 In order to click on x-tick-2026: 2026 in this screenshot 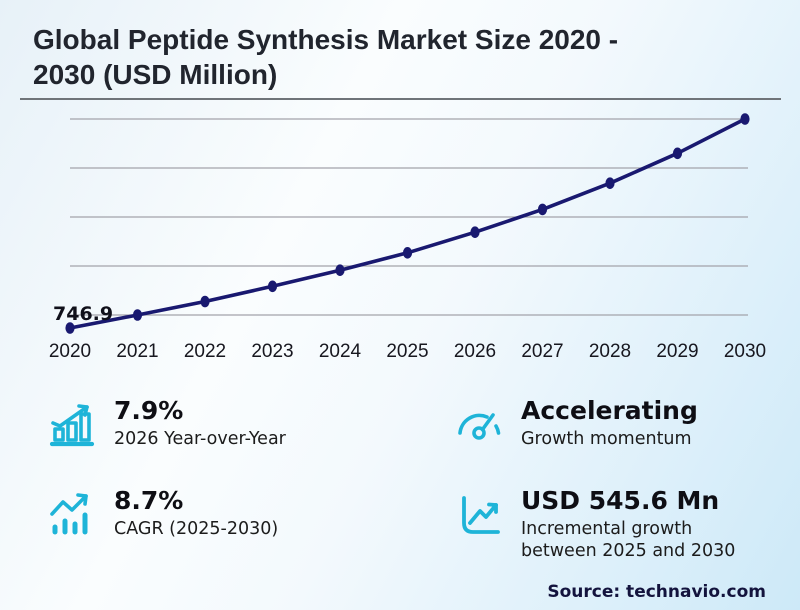, I will do `click(475, 351)`.